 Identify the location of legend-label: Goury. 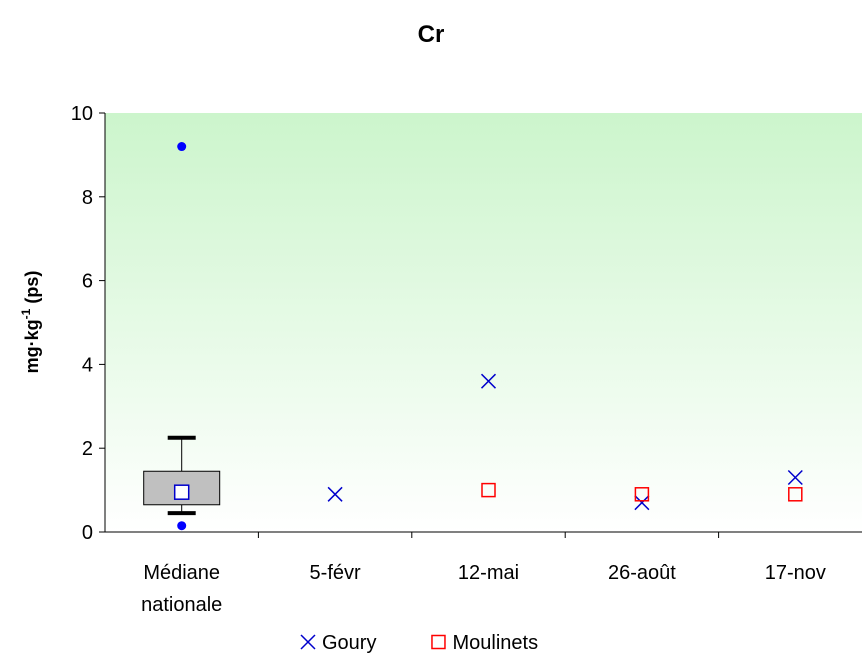
(349, 643).